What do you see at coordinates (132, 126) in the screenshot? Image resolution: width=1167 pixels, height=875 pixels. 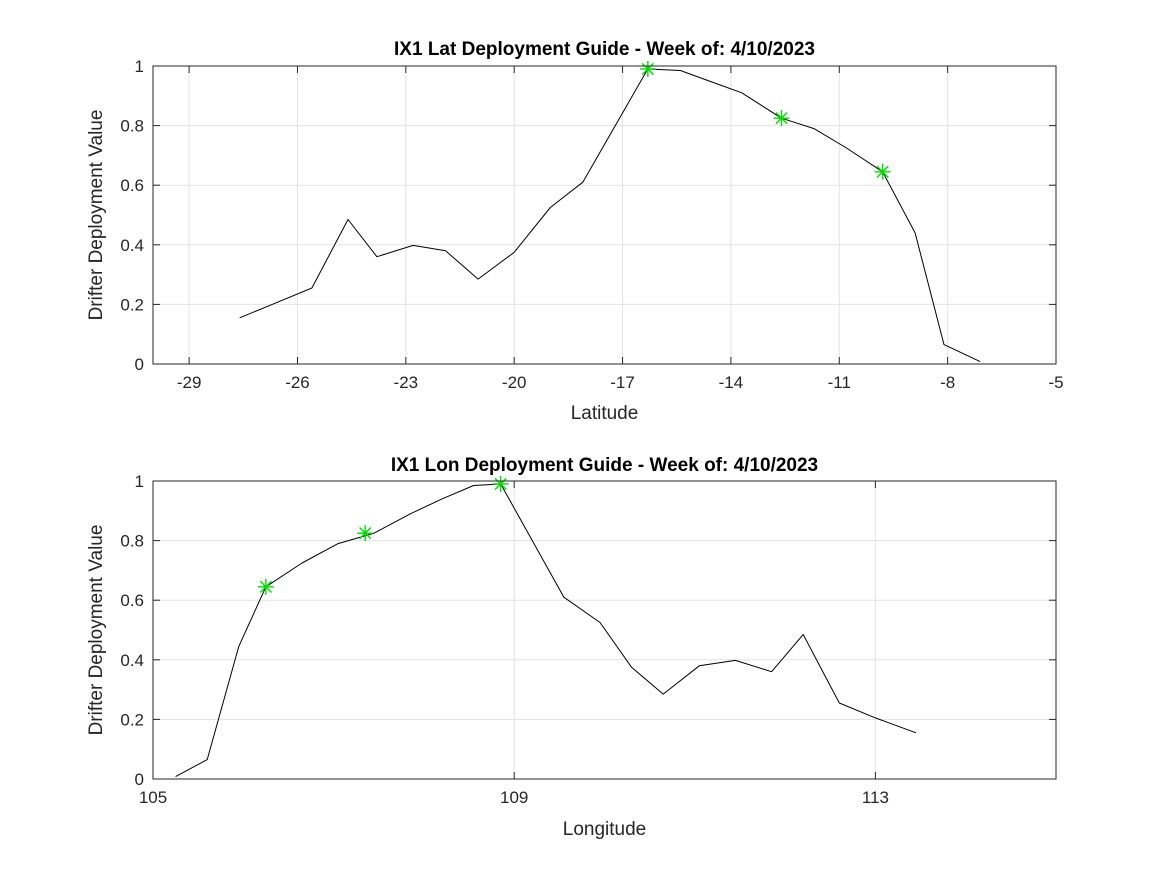 I see `lat-y-tick-label: 0.8` at bounding box center [132, 126].